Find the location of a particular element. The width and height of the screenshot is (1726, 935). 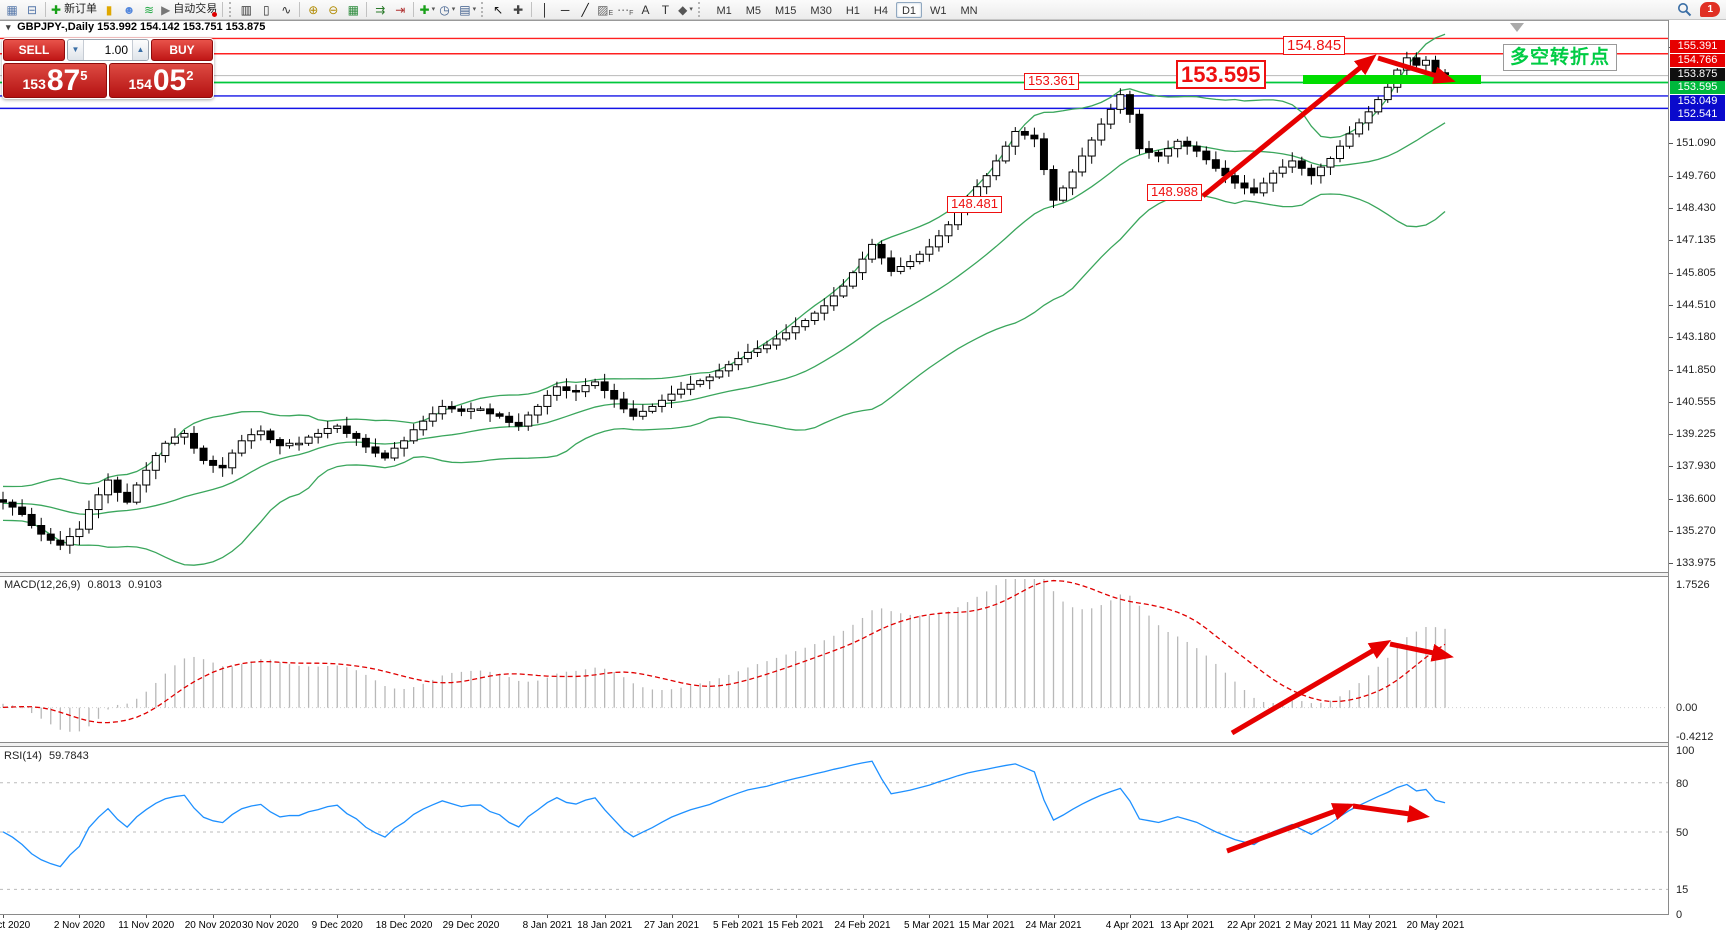

candles-chart-icon: ▯ is located at coordinates (266, 9).